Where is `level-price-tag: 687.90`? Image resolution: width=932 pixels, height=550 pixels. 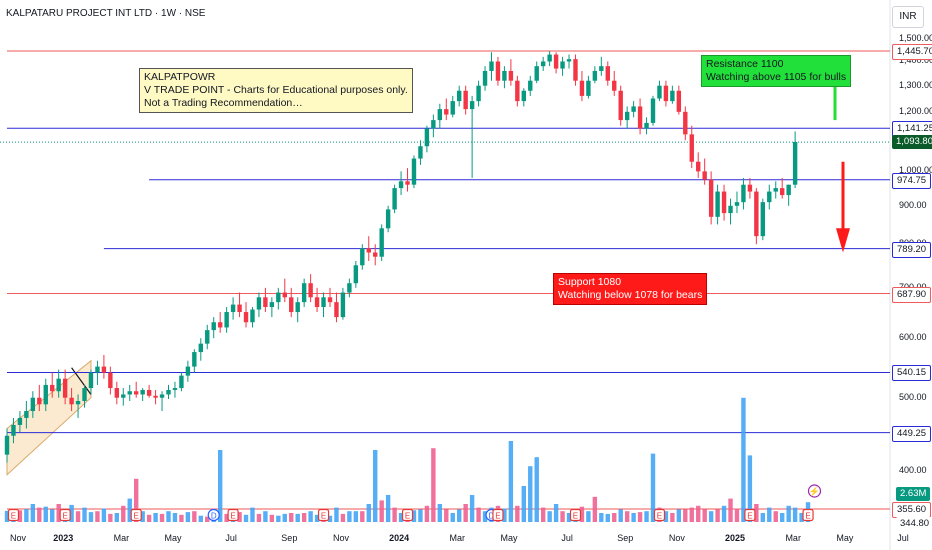 level-price-tag: 687.90 is located at coordinates (912, 294).